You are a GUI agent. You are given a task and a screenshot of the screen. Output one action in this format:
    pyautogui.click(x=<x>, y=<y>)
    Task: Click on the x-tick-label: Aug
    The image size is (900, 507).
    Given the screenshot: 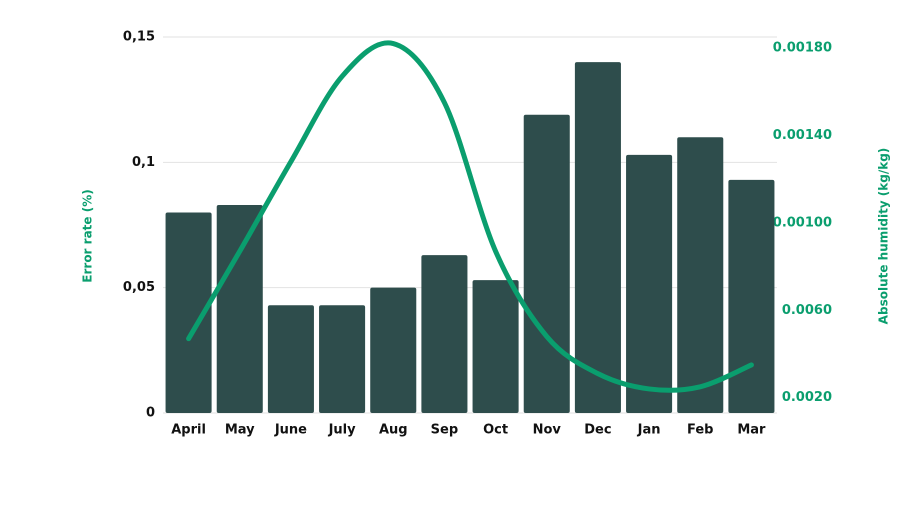 What is the action you would take?
    pyautogui.click(x=393, y=430)
    